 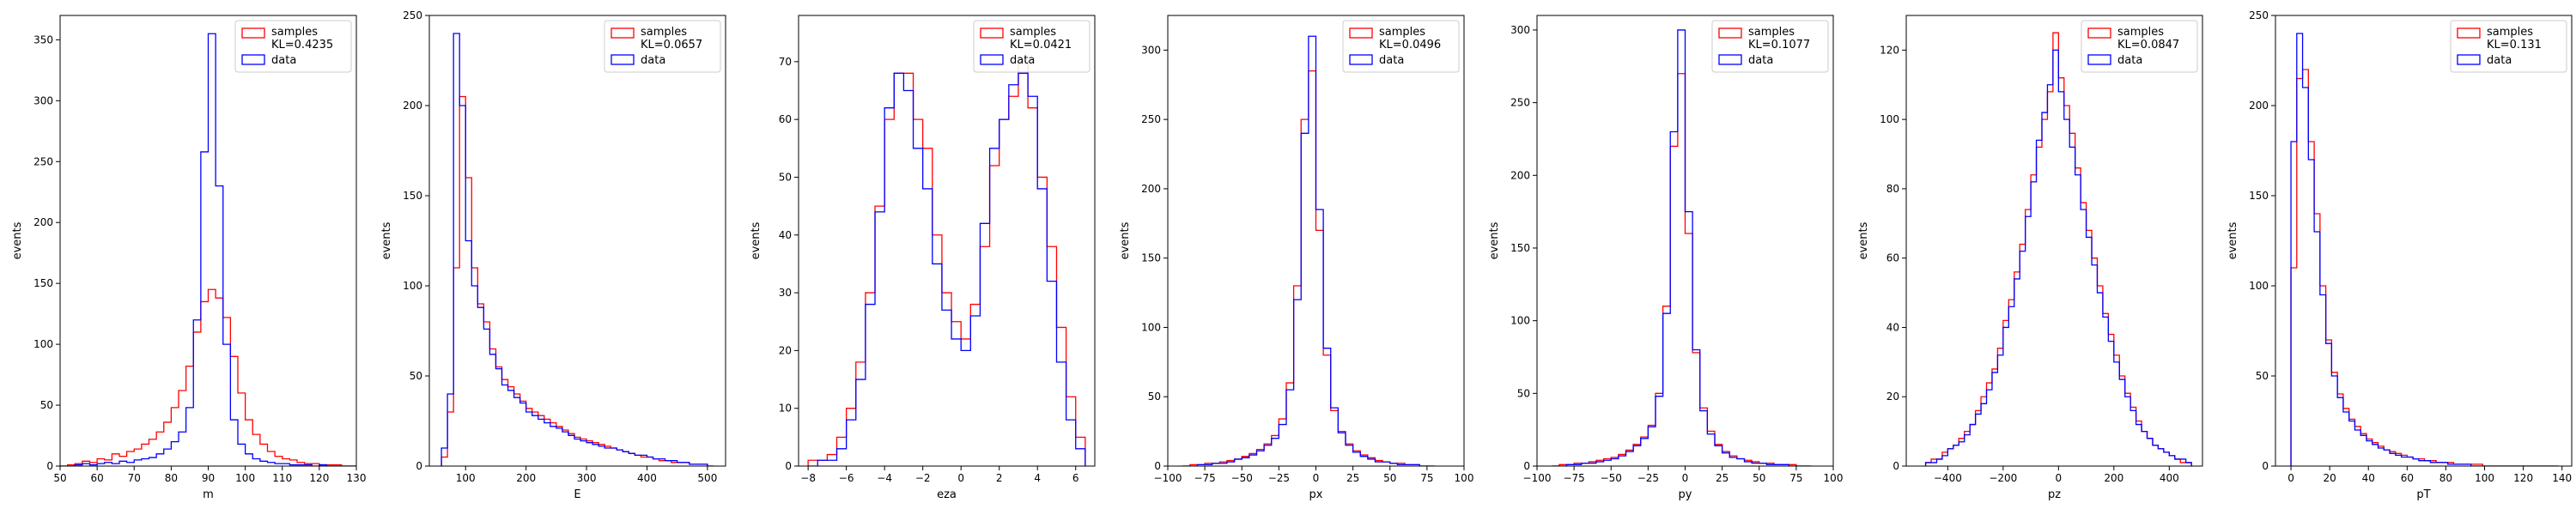 What do you see at coordinates (671, 45) in the screenshot?
I see `legend-label-kl: KL=0.0657` at bounding box center [671, 45].